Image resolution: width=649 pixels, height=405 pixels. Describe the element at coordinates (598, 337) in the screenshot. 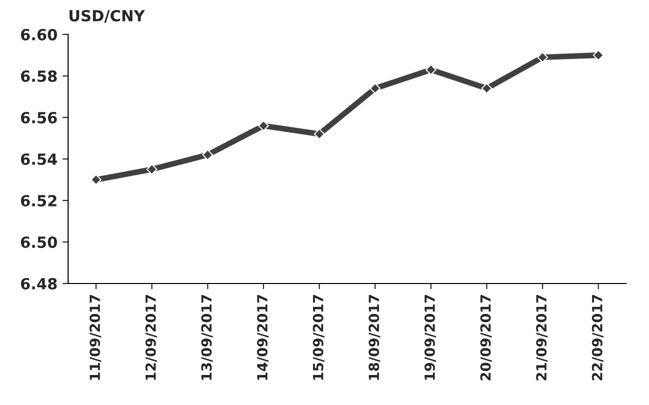

I see `x-tick-label: 22/09/2017` at that location.